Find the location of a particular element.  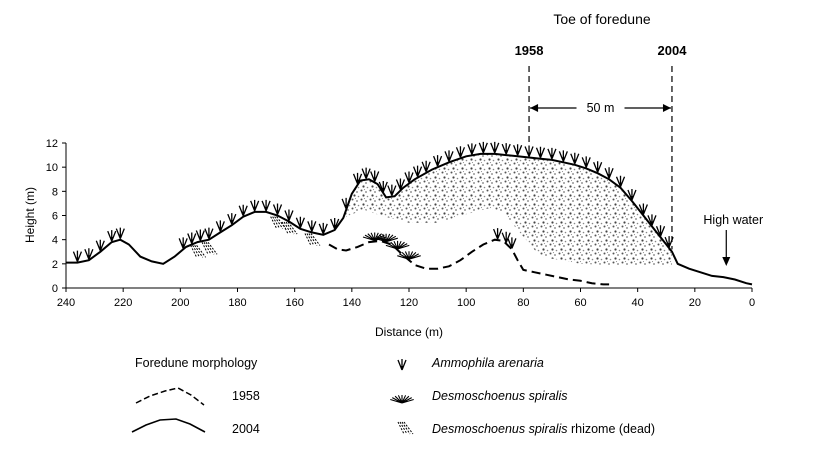

ammophila-icon is located at coordinates (402, 365).